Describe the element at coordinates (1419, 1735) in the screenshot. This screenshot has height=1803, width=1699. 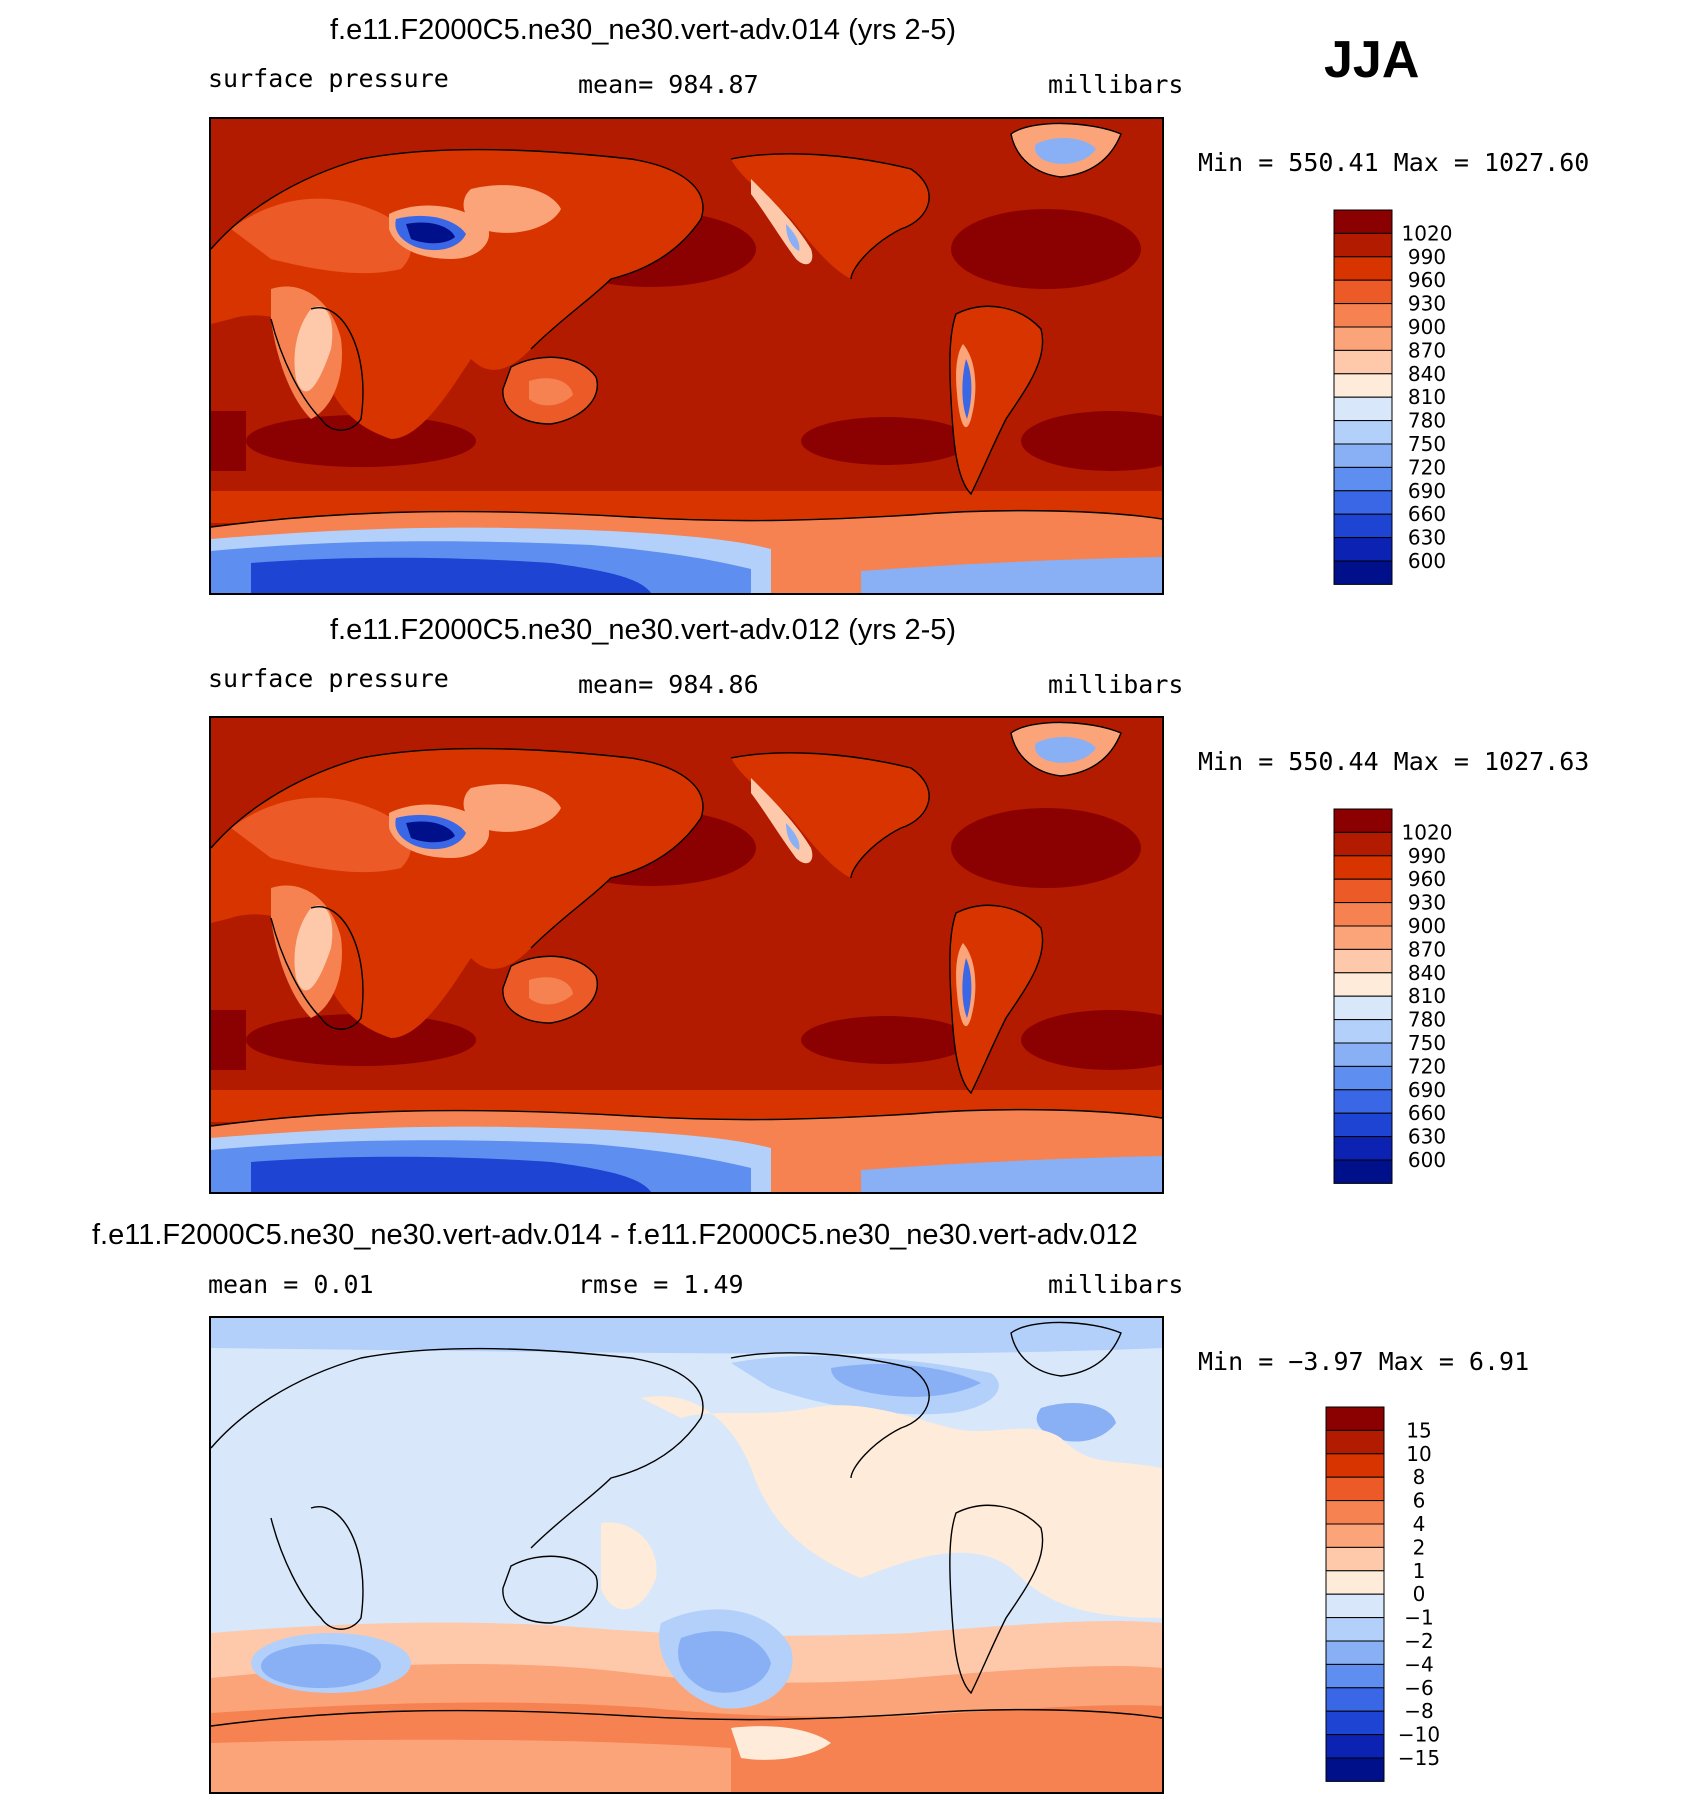
I see `colorbar-label: −10` at that location.